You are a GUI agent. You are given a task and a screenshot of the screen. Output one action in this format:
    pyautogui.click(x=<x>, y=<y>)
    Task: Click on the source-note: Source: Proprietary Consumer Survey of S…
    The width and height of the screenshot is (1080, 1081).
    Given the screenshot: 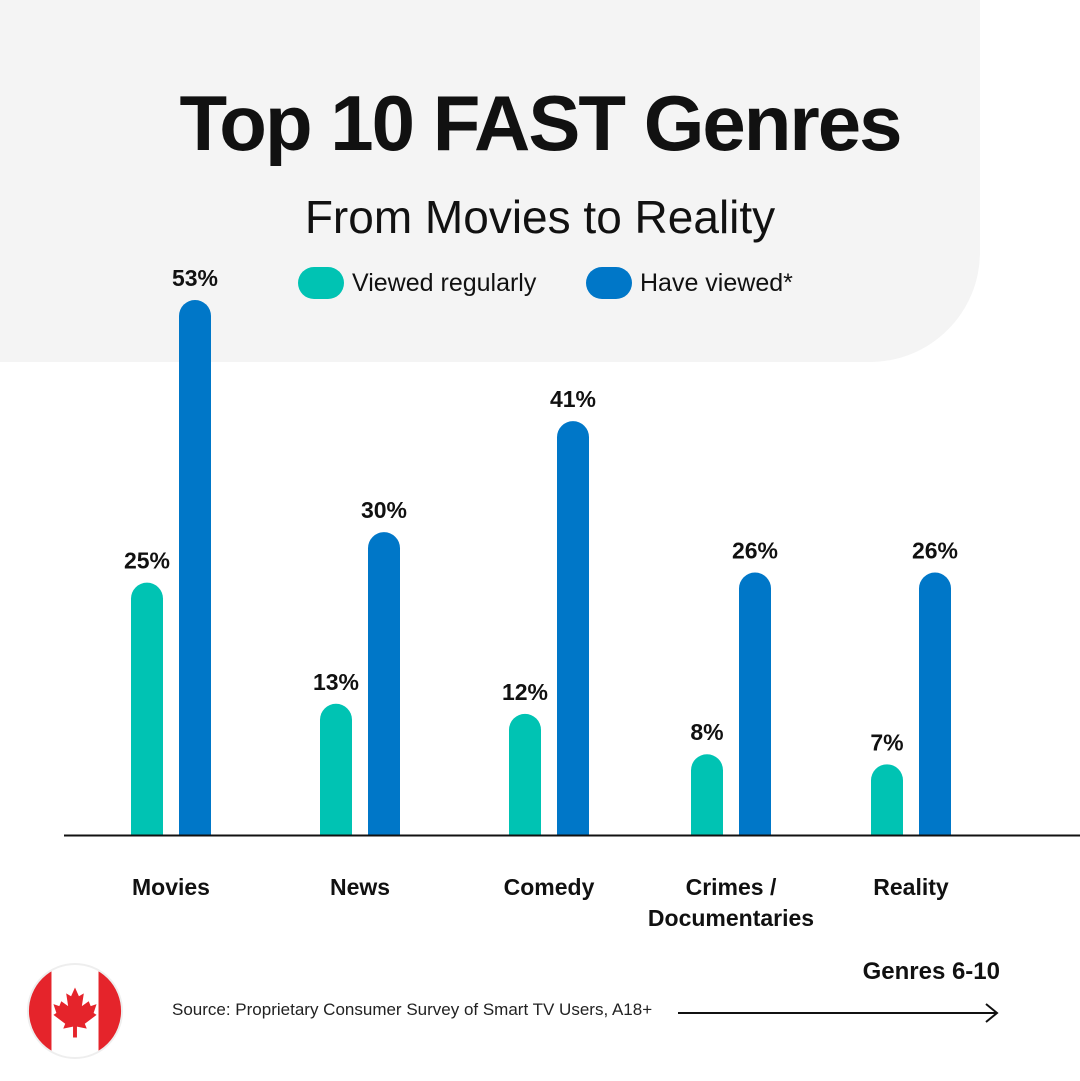 What is the action you would take?
    pyautogui.click(x=412, y=1009)
    